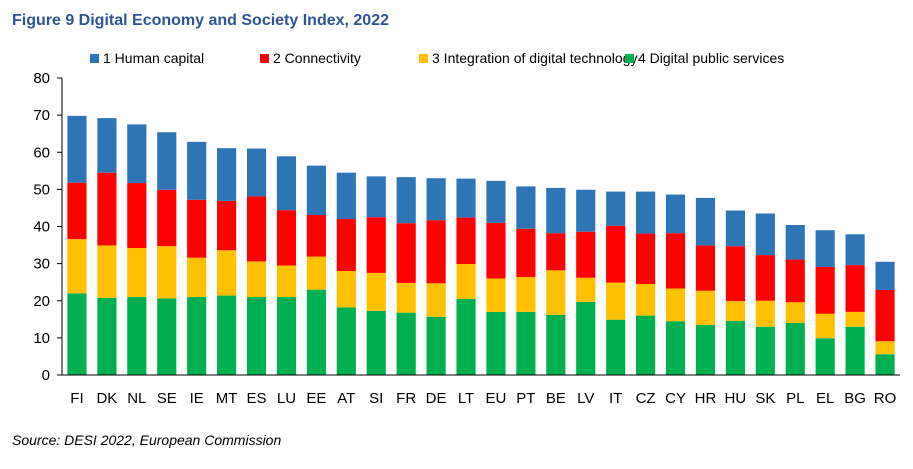 The width and height of the screenshot is (913, 469). I want to click on bar-stack-hu, so click(735, 292).